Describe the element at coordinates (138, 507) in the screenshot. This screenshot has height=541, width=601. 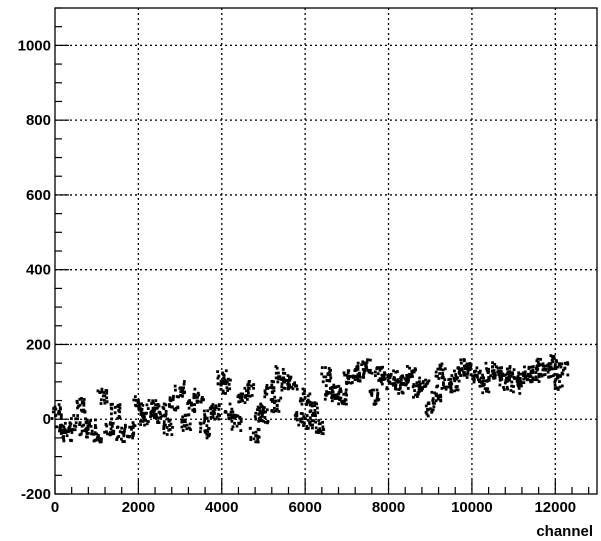
I see `x-tick-label-1: 2000` at that location.